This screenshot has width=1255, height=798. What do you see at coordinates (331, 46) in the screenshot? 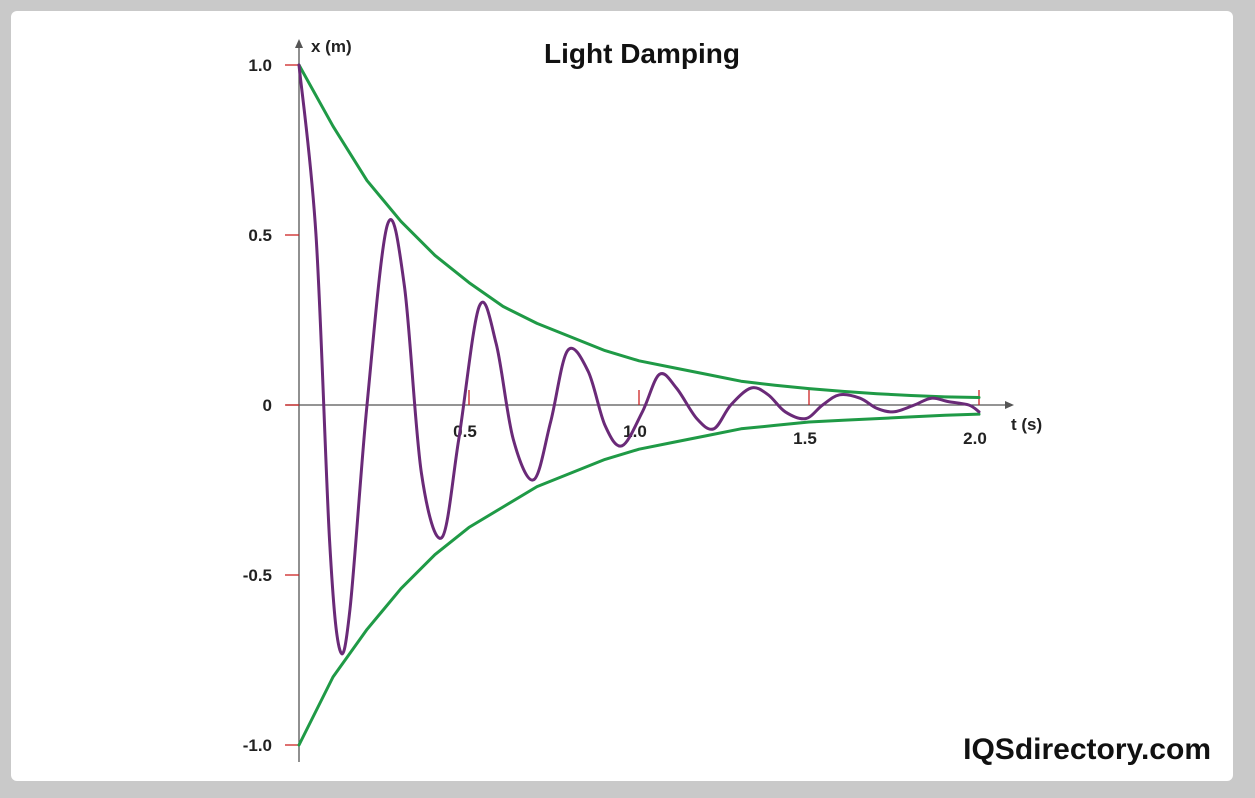
I see `y-axis-label: x (m)` at bounding box center [331, 46].